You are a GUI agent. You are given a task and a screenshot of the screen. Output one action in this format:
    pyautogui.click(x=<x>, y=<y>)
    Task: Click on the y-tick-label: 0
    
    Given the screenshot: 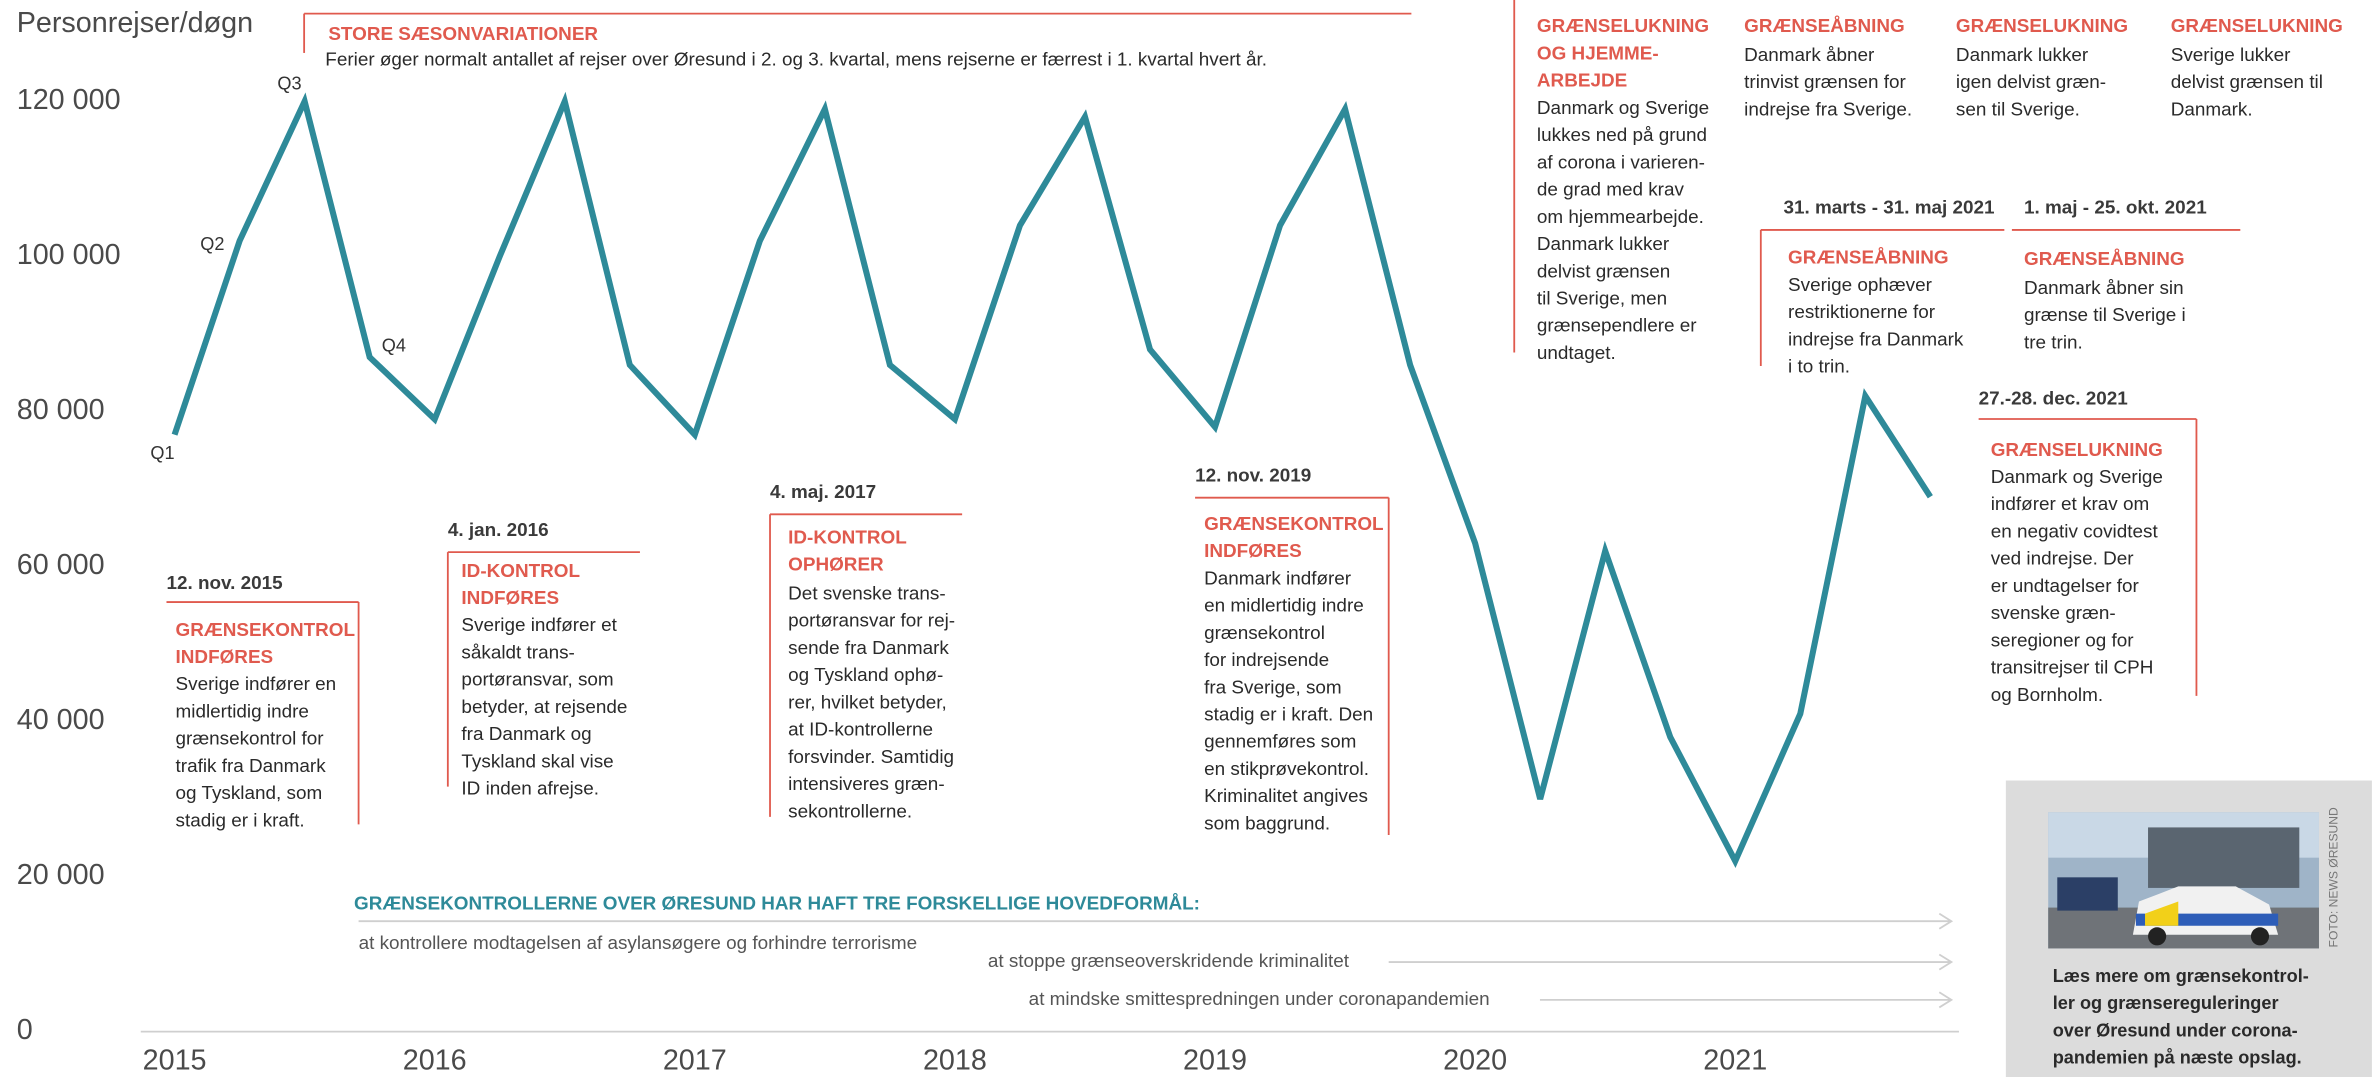 What is the action you would take?
    pyautogui.click(x=25, y=1030)
    